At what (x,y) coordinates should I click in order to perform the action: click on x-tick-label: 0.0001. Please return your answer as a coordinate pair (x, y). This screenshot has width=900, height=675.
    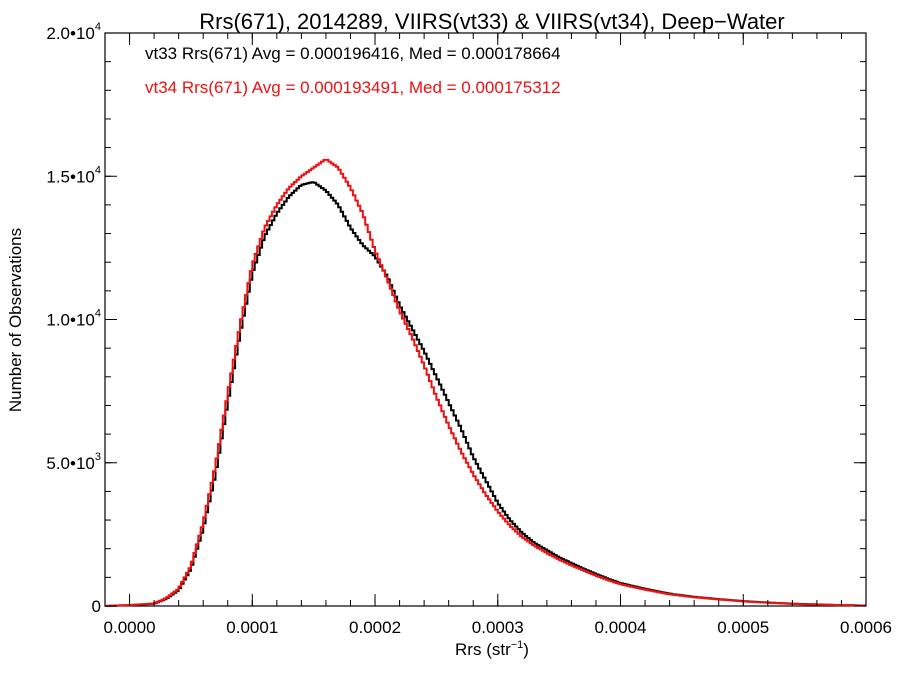
    Looking at the image, I should click on (252, 627).